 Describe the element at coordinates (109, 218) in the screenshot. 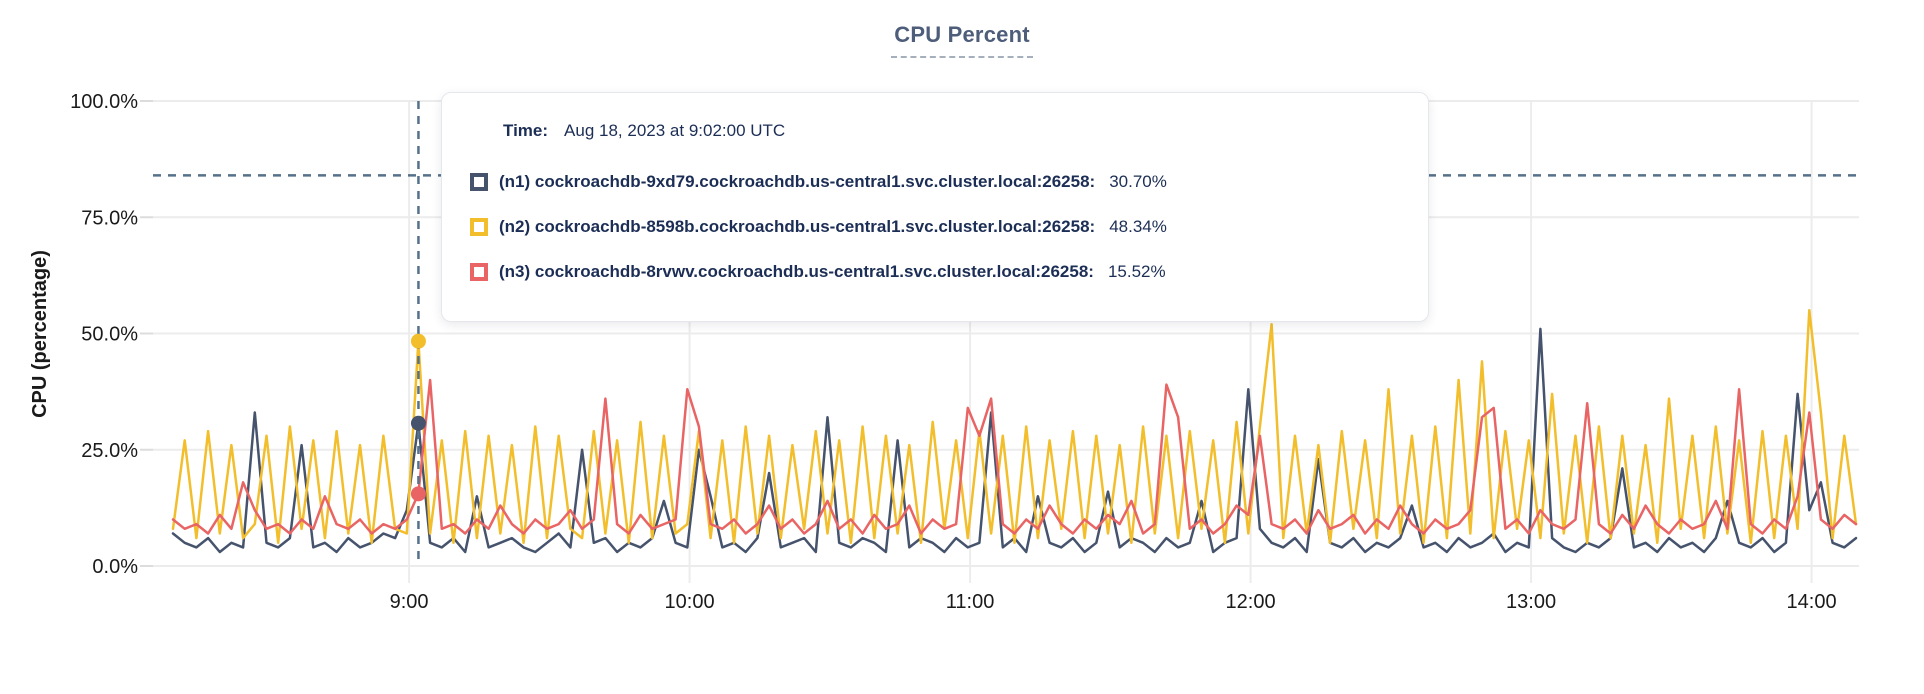

I see `y-tick-label: 75.0%` at that location.